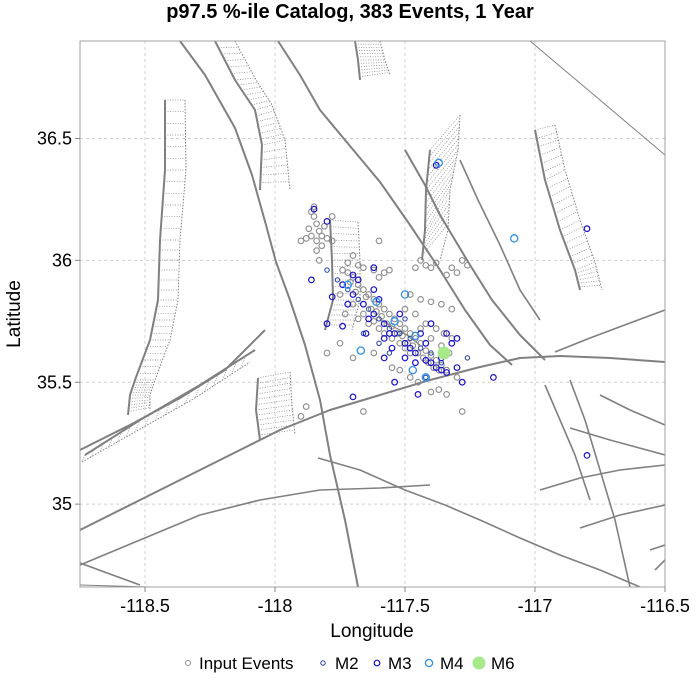 The width and height of the screenshot is (700, 681). What do you see at coordinates (275, 606) in the screenshot?
I see `x-tick-label: -118` at bounding box center [275, 606].